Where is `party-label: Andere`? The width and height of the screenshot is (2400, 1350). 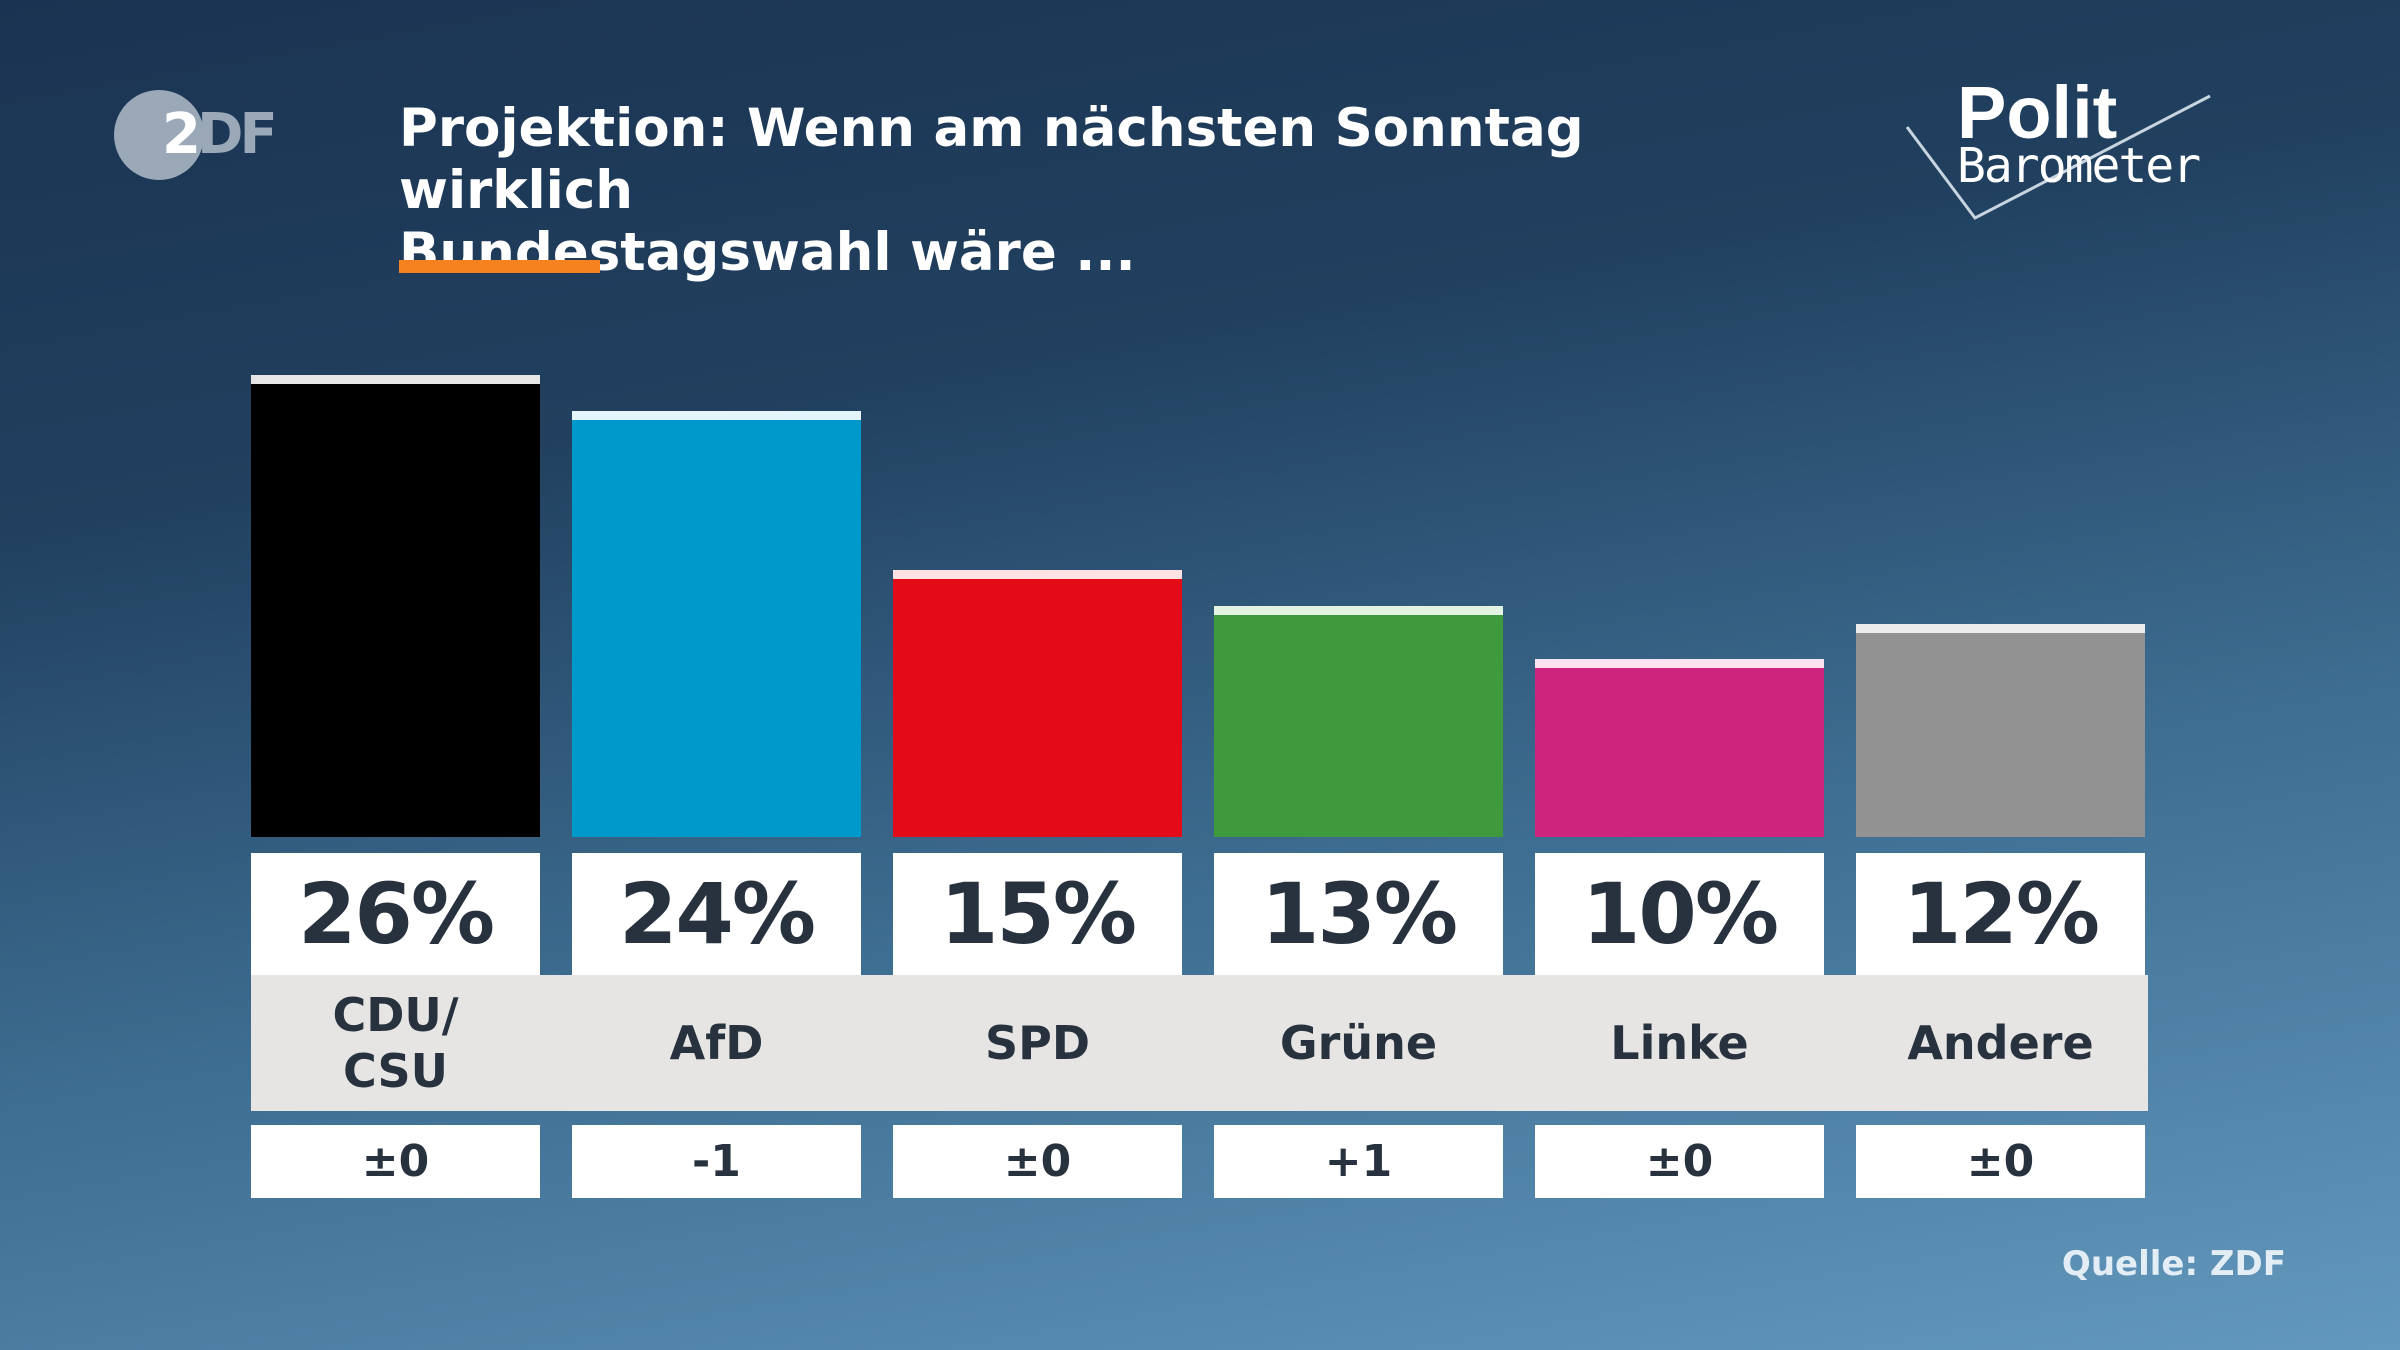 party-label: Andere is located at coordinates (2000, 1043).